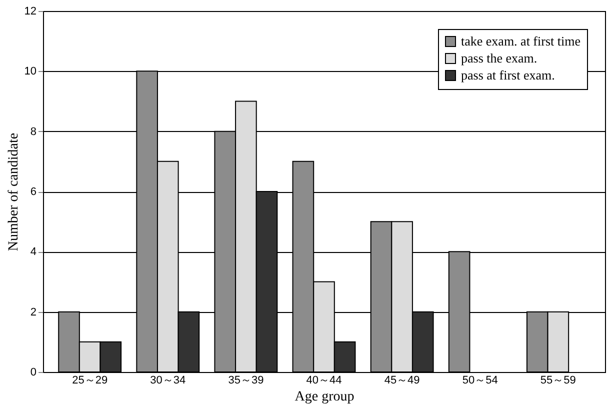 The width and height of the screenshot is (616, 415). Describe the element at coordinates (480, 380) in the screenshot. I see `x-tick-label: 50～54` at that location.